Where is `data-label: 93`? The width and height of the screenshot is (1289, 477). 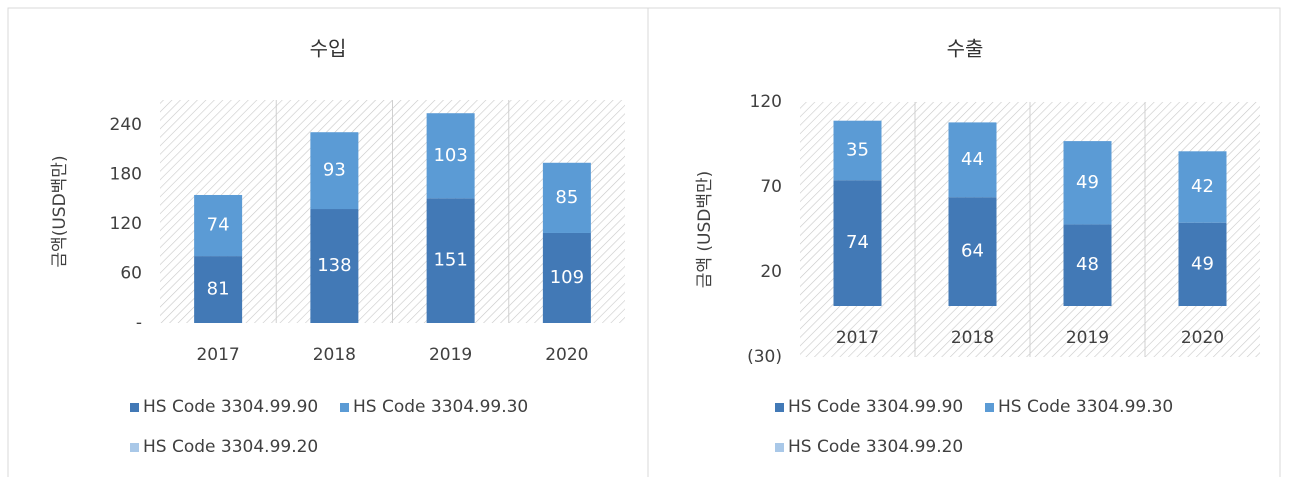
data-label: 93 is located at coordinates (334, 170).